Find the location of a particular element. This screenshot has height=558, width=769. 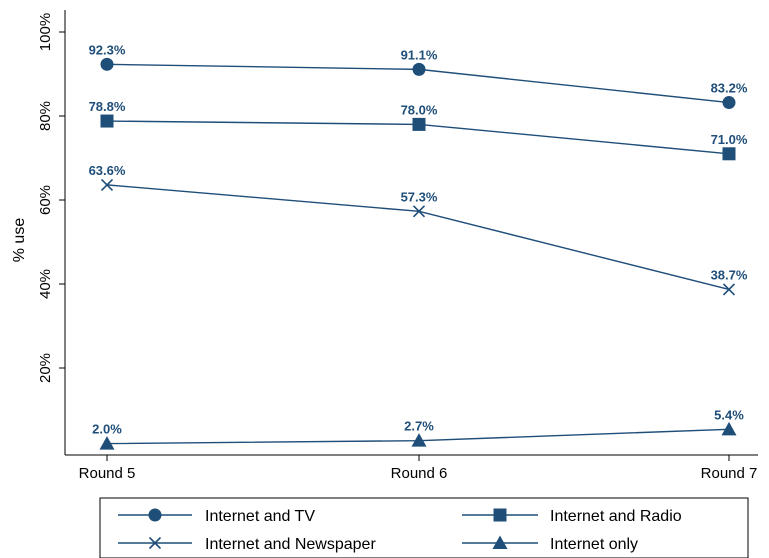

data-label: 2.0% is located at coordinates (107, 429).